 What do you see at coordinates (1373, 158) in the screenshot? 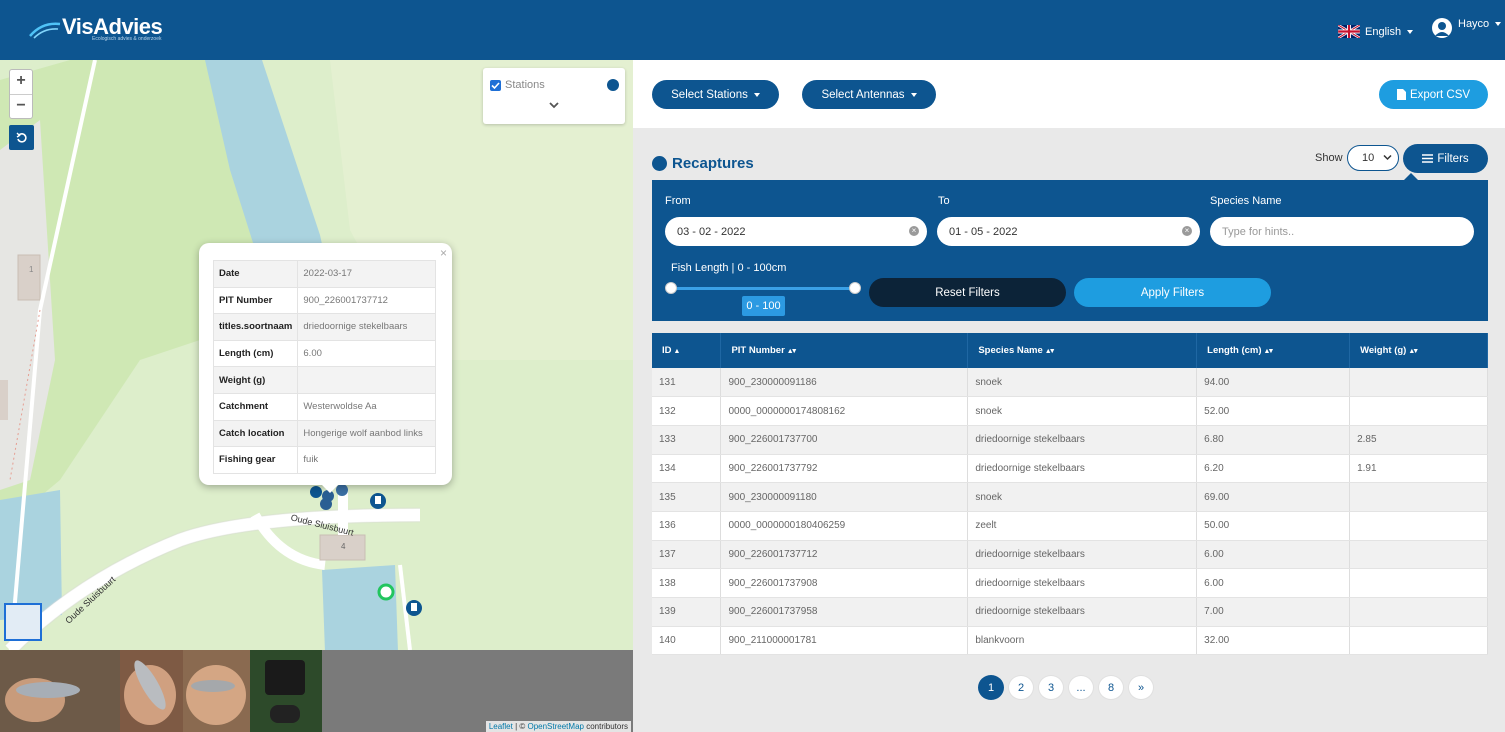
I see `page-size-select: 10` at bounding box center [1373, 158].